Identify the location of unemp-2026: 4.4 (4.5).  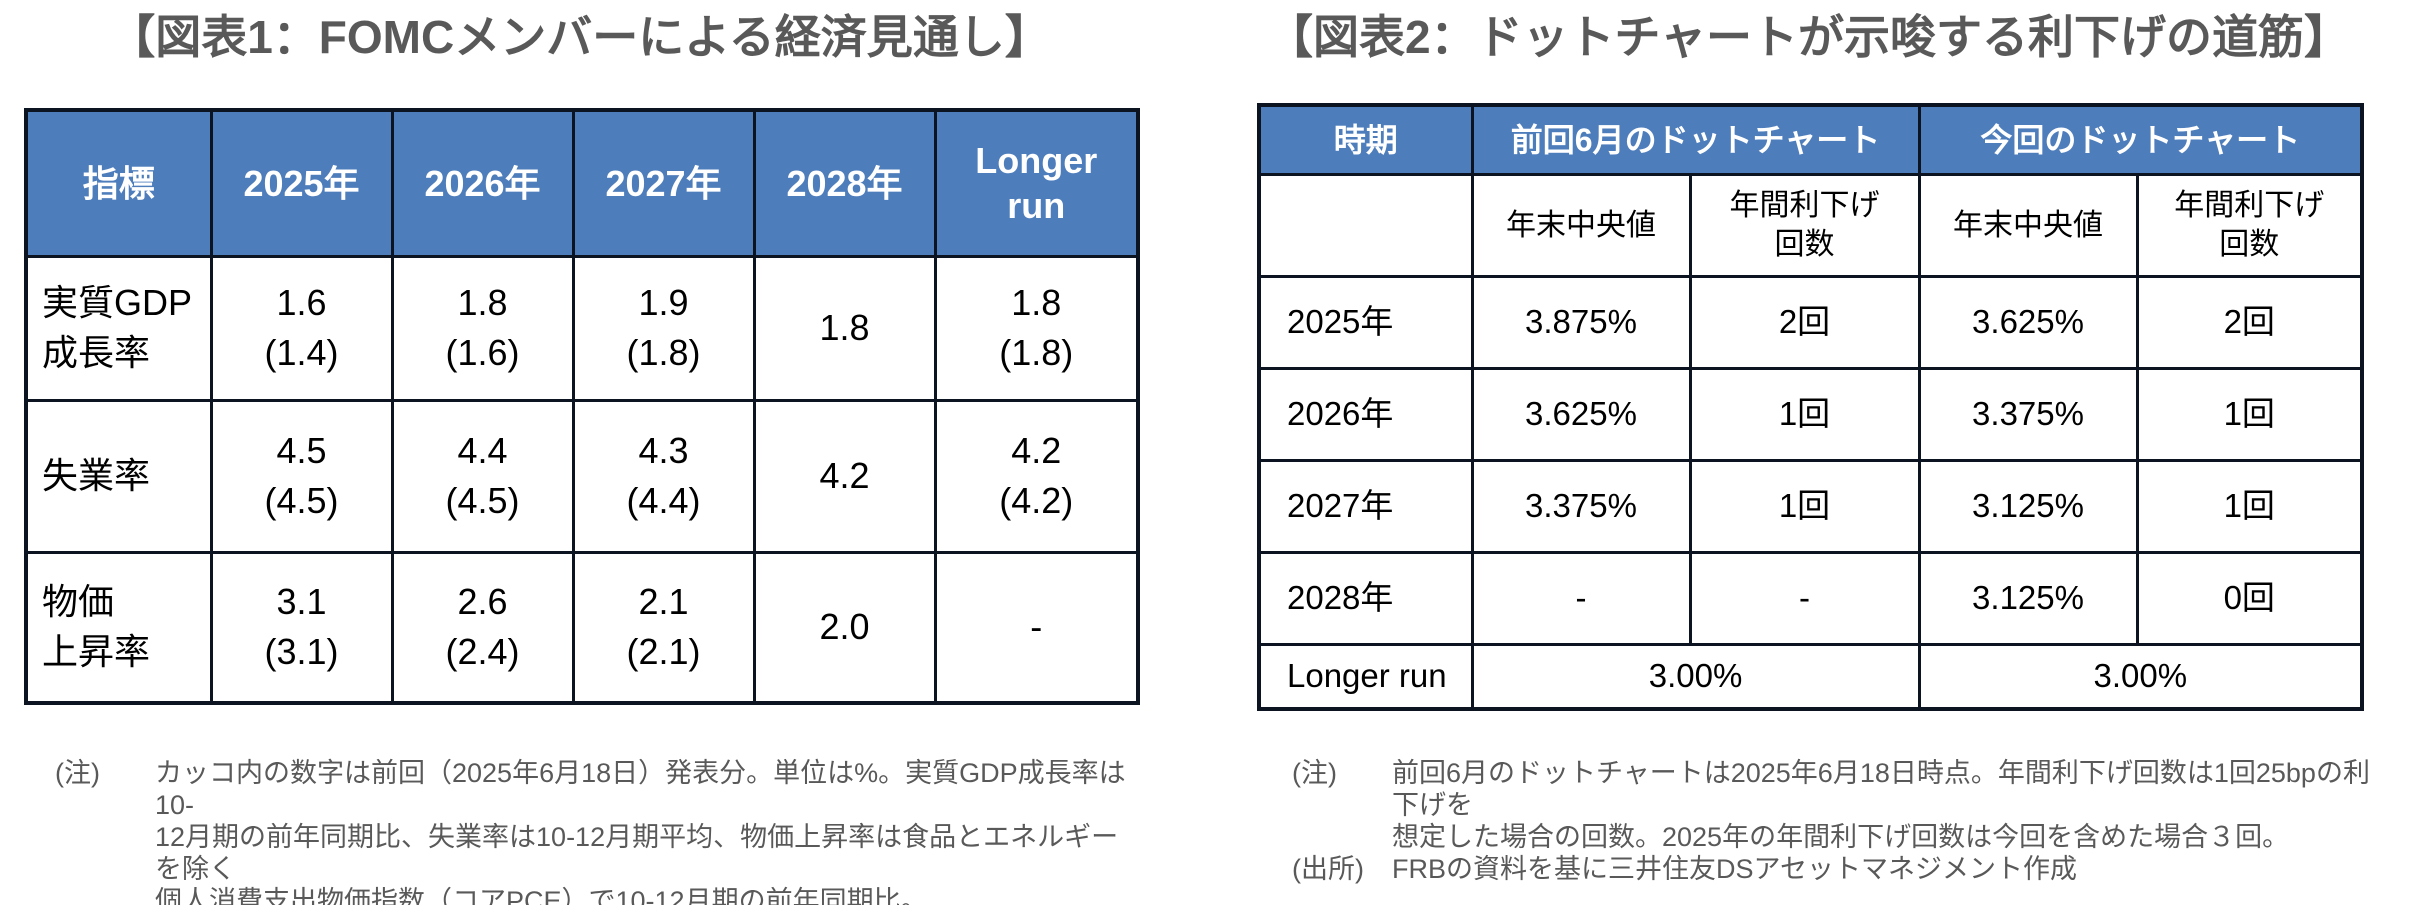
(482, 476).